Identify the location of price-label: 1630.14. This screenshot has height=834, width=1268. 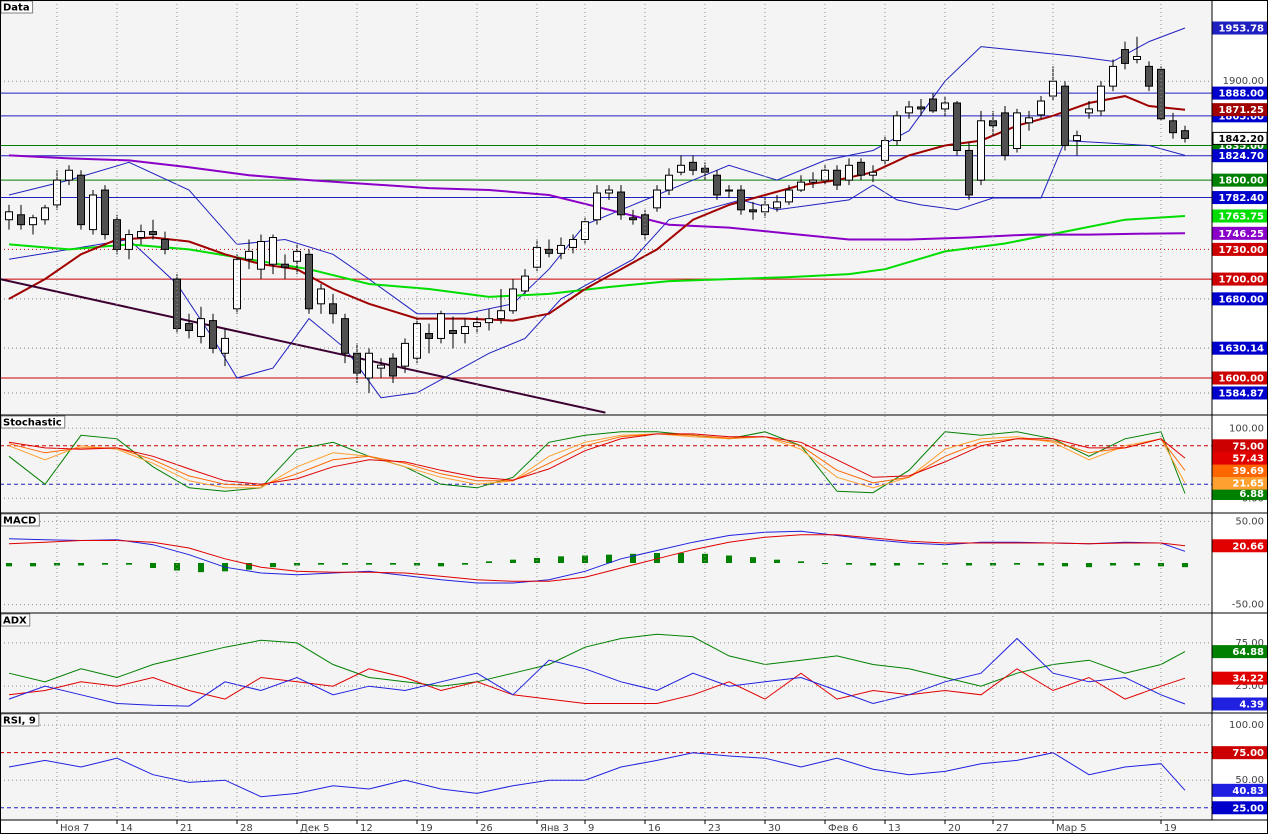
(1241, 349).